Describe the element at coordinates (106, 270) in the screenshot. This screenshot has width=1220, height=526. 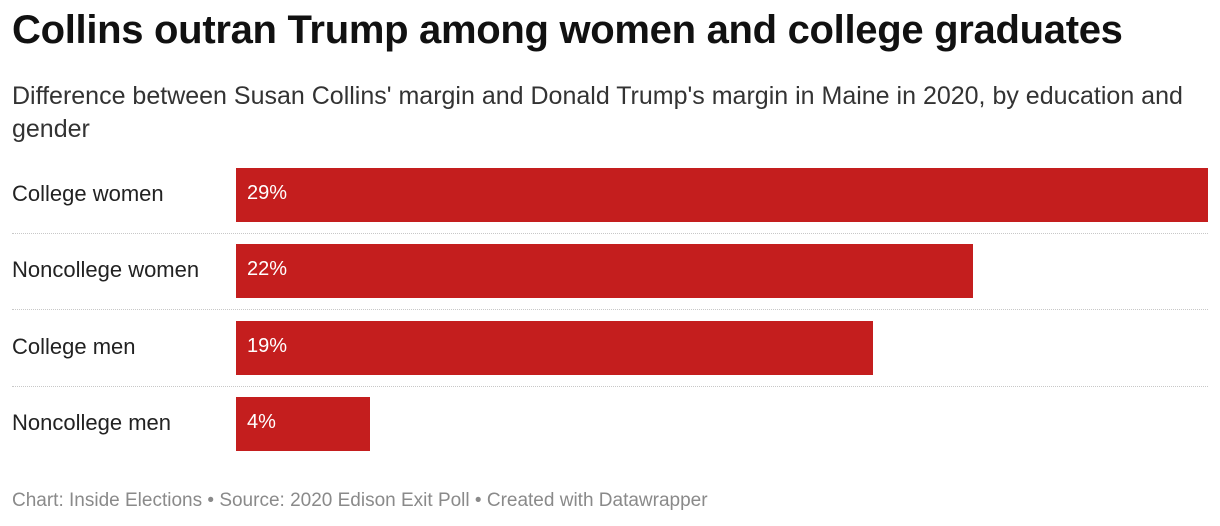
I see `category-label: Noncollege women` at that location.